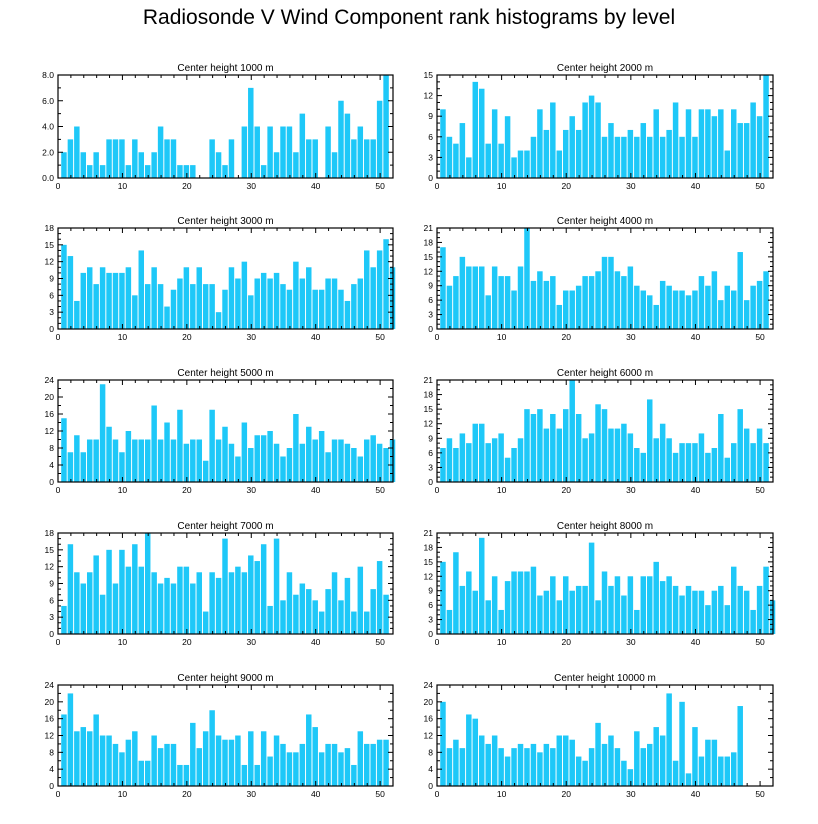  What do you see at coordinates (252, 642) in the screenshot?
I see `x-tick-label: 30` at bounding box center [252, 642].